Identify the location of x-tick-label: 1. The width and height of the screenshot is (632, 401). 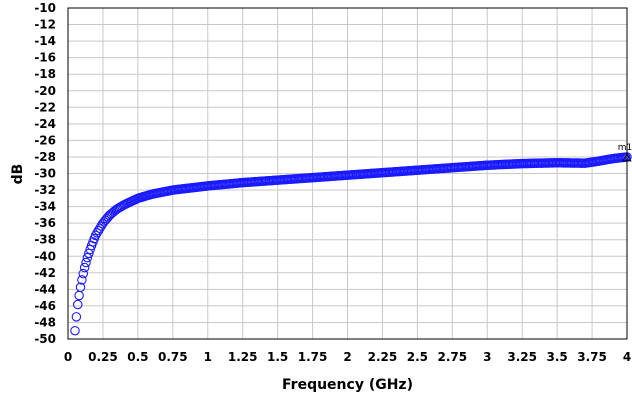
(208, 357).